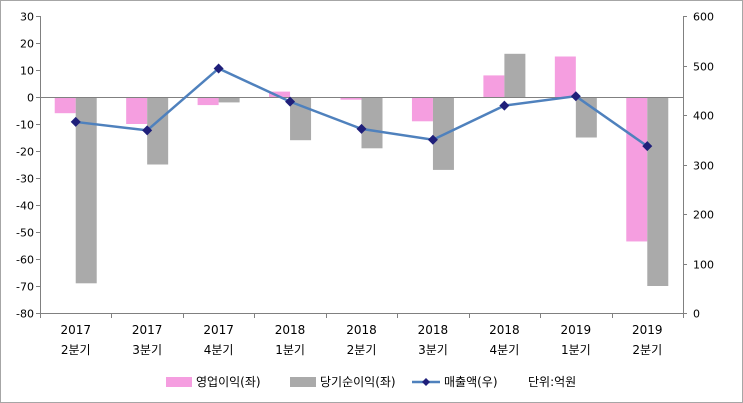 The width and height of the screenshot is (743, 403). Describe the element at coordinates (27, 17) in the screenshot. I see `left-tick-label: 30` at that location.